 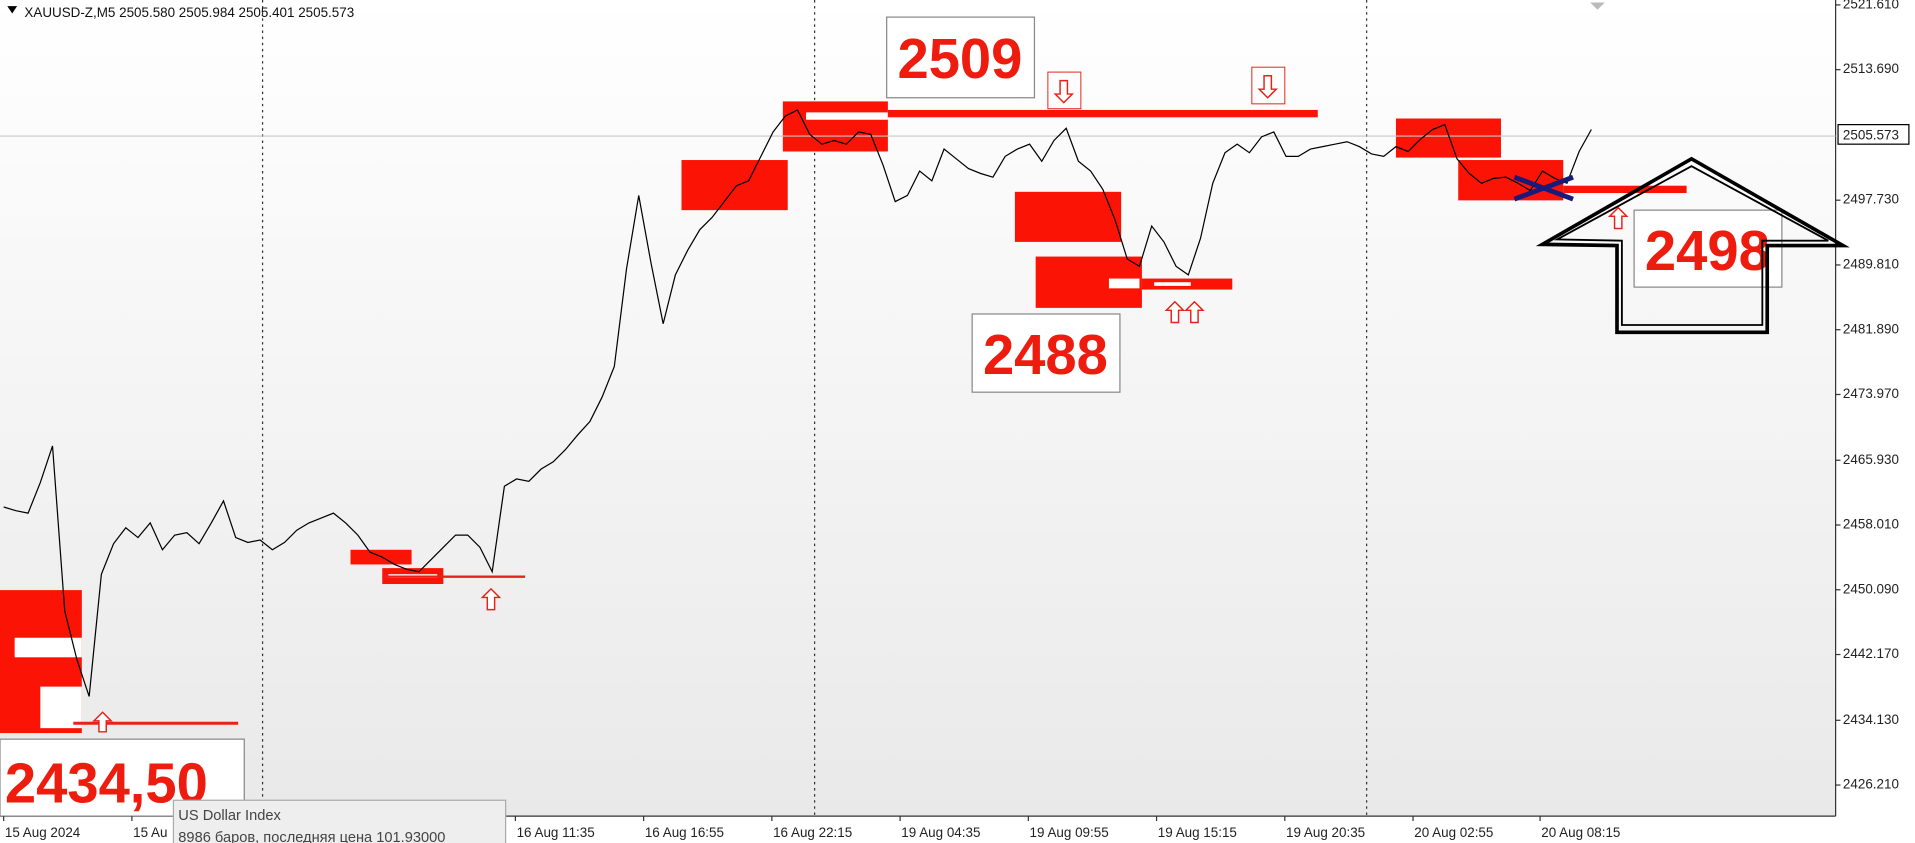 I want to click on y-tick-label: 2458.010, so click(x=1871, y=524).